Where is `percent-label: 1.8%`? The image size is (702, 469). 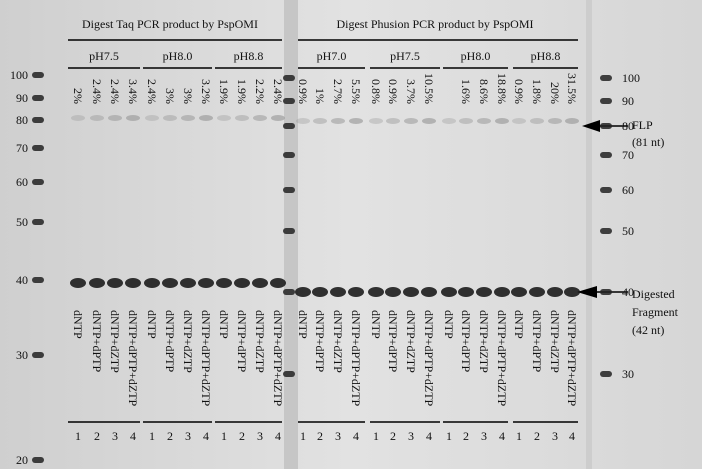 percent-label: 1.8% is located at coordinates (537, 91).